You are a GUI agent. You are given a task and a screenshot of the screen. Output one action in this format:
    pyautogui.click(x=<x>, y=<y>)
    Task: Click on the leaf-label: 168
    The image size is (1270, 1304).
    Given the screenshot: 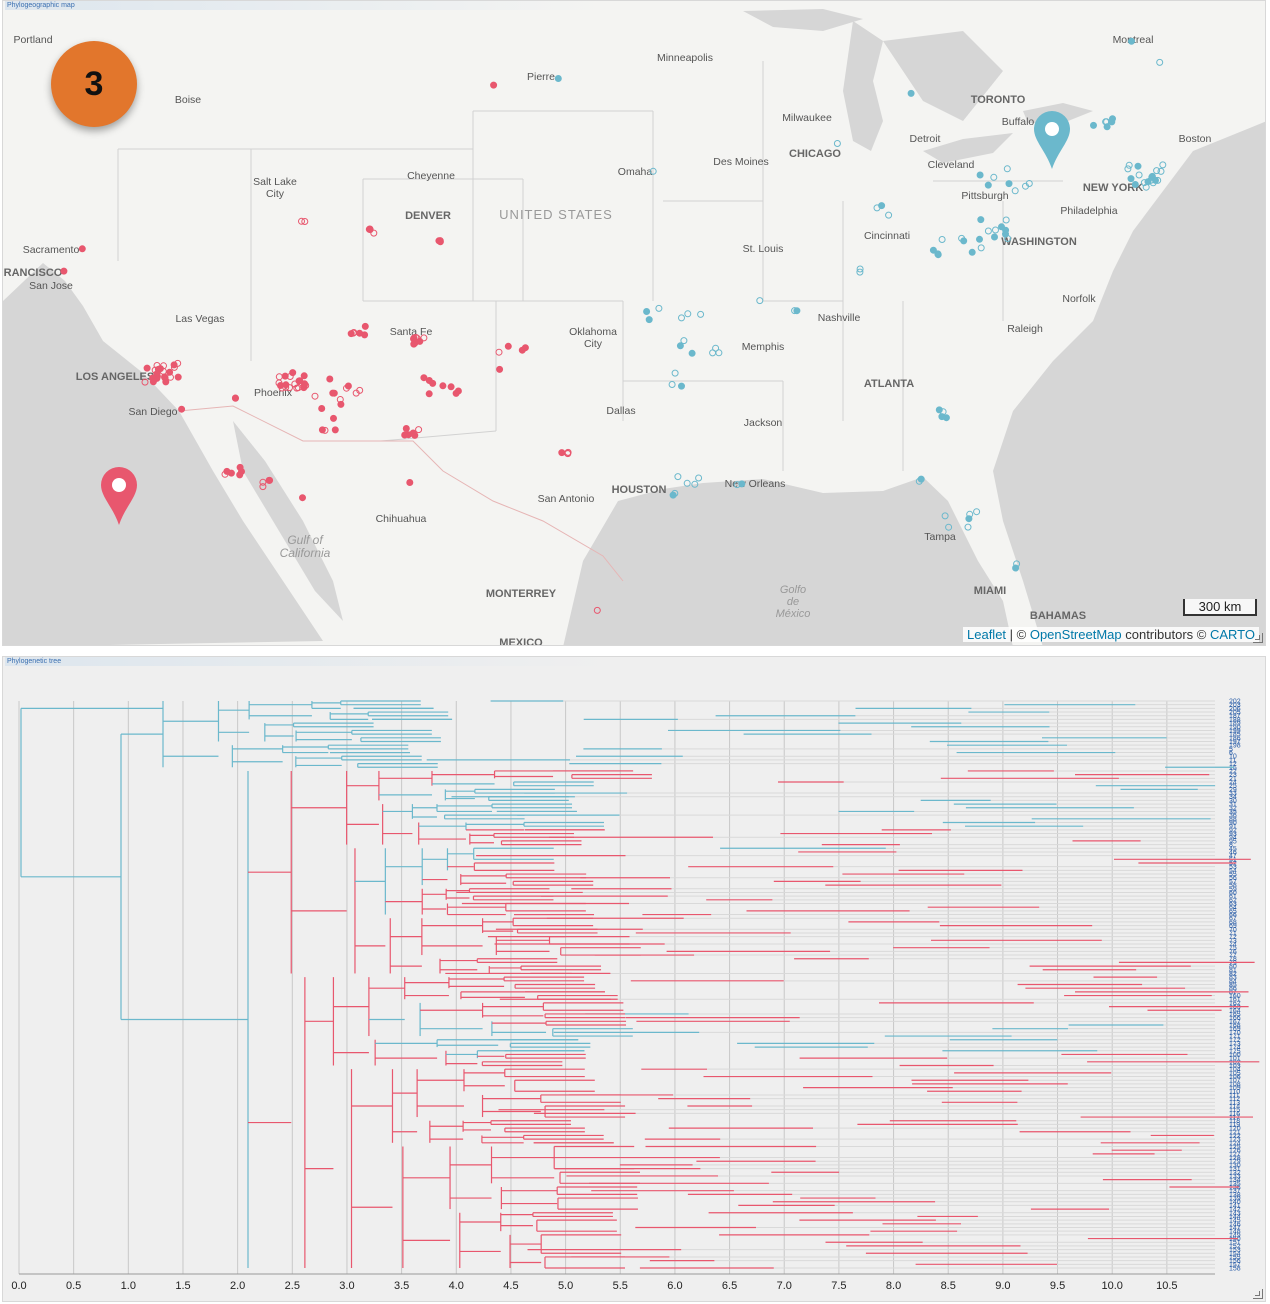 What is the action you would take?
    pyautogui.click(x=1235, y=1026)
    